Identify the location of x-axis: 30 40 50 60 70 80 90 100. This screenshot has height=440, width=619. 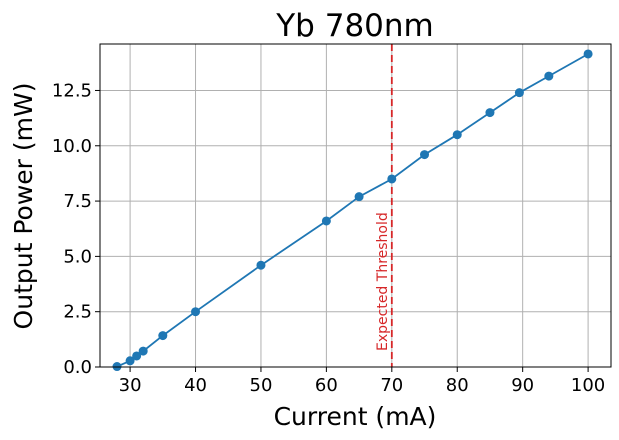
(362, 381).